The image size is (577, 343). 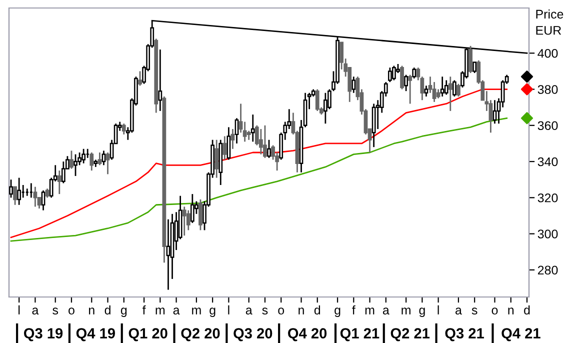 I want to click on text: Q1 21, so click(x=360, y=335).